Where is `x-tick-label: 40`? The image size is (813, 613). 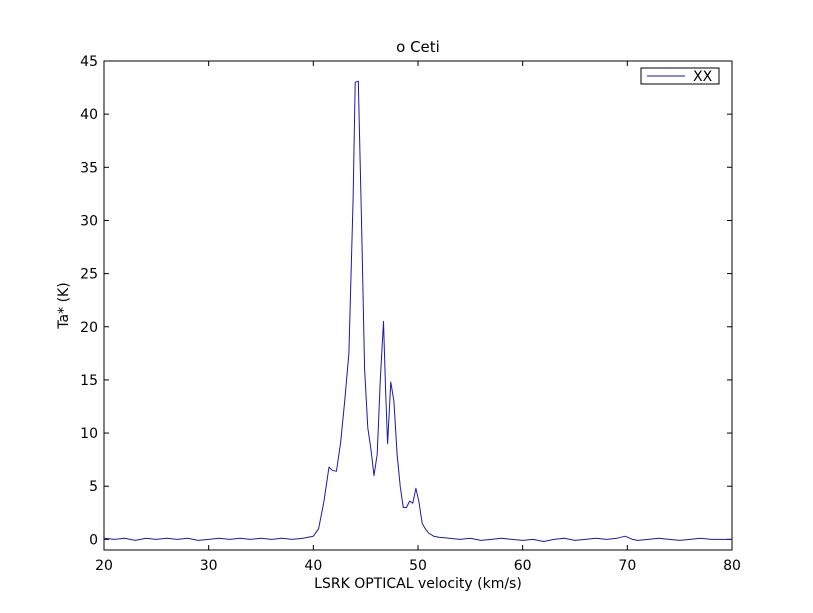 x-tick-label: 40 is located at coordinates (313, 566).